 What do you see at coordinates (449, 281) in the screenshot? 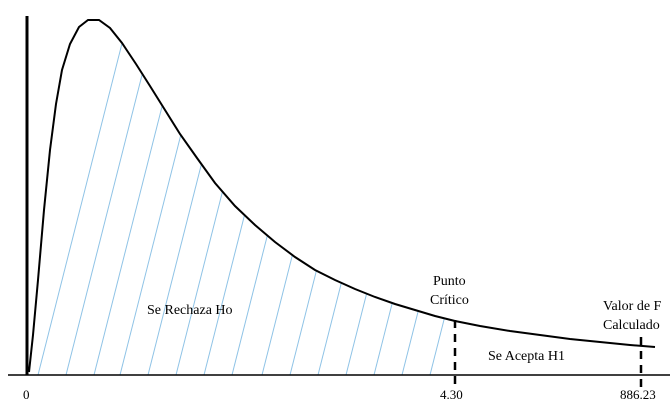
I see `critical-point-label-line1: Punto` at bounding box center [449, 281].